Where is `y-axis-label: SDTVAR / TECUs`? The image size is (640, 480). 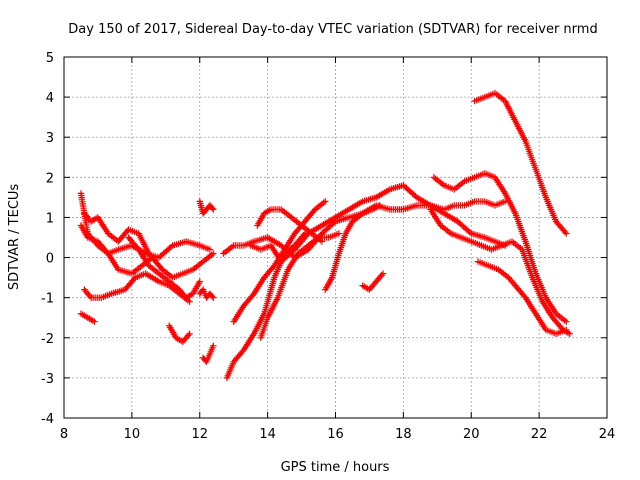 y-axis-label: SDTVAR / TECUs is located at coordinates (14, 237).